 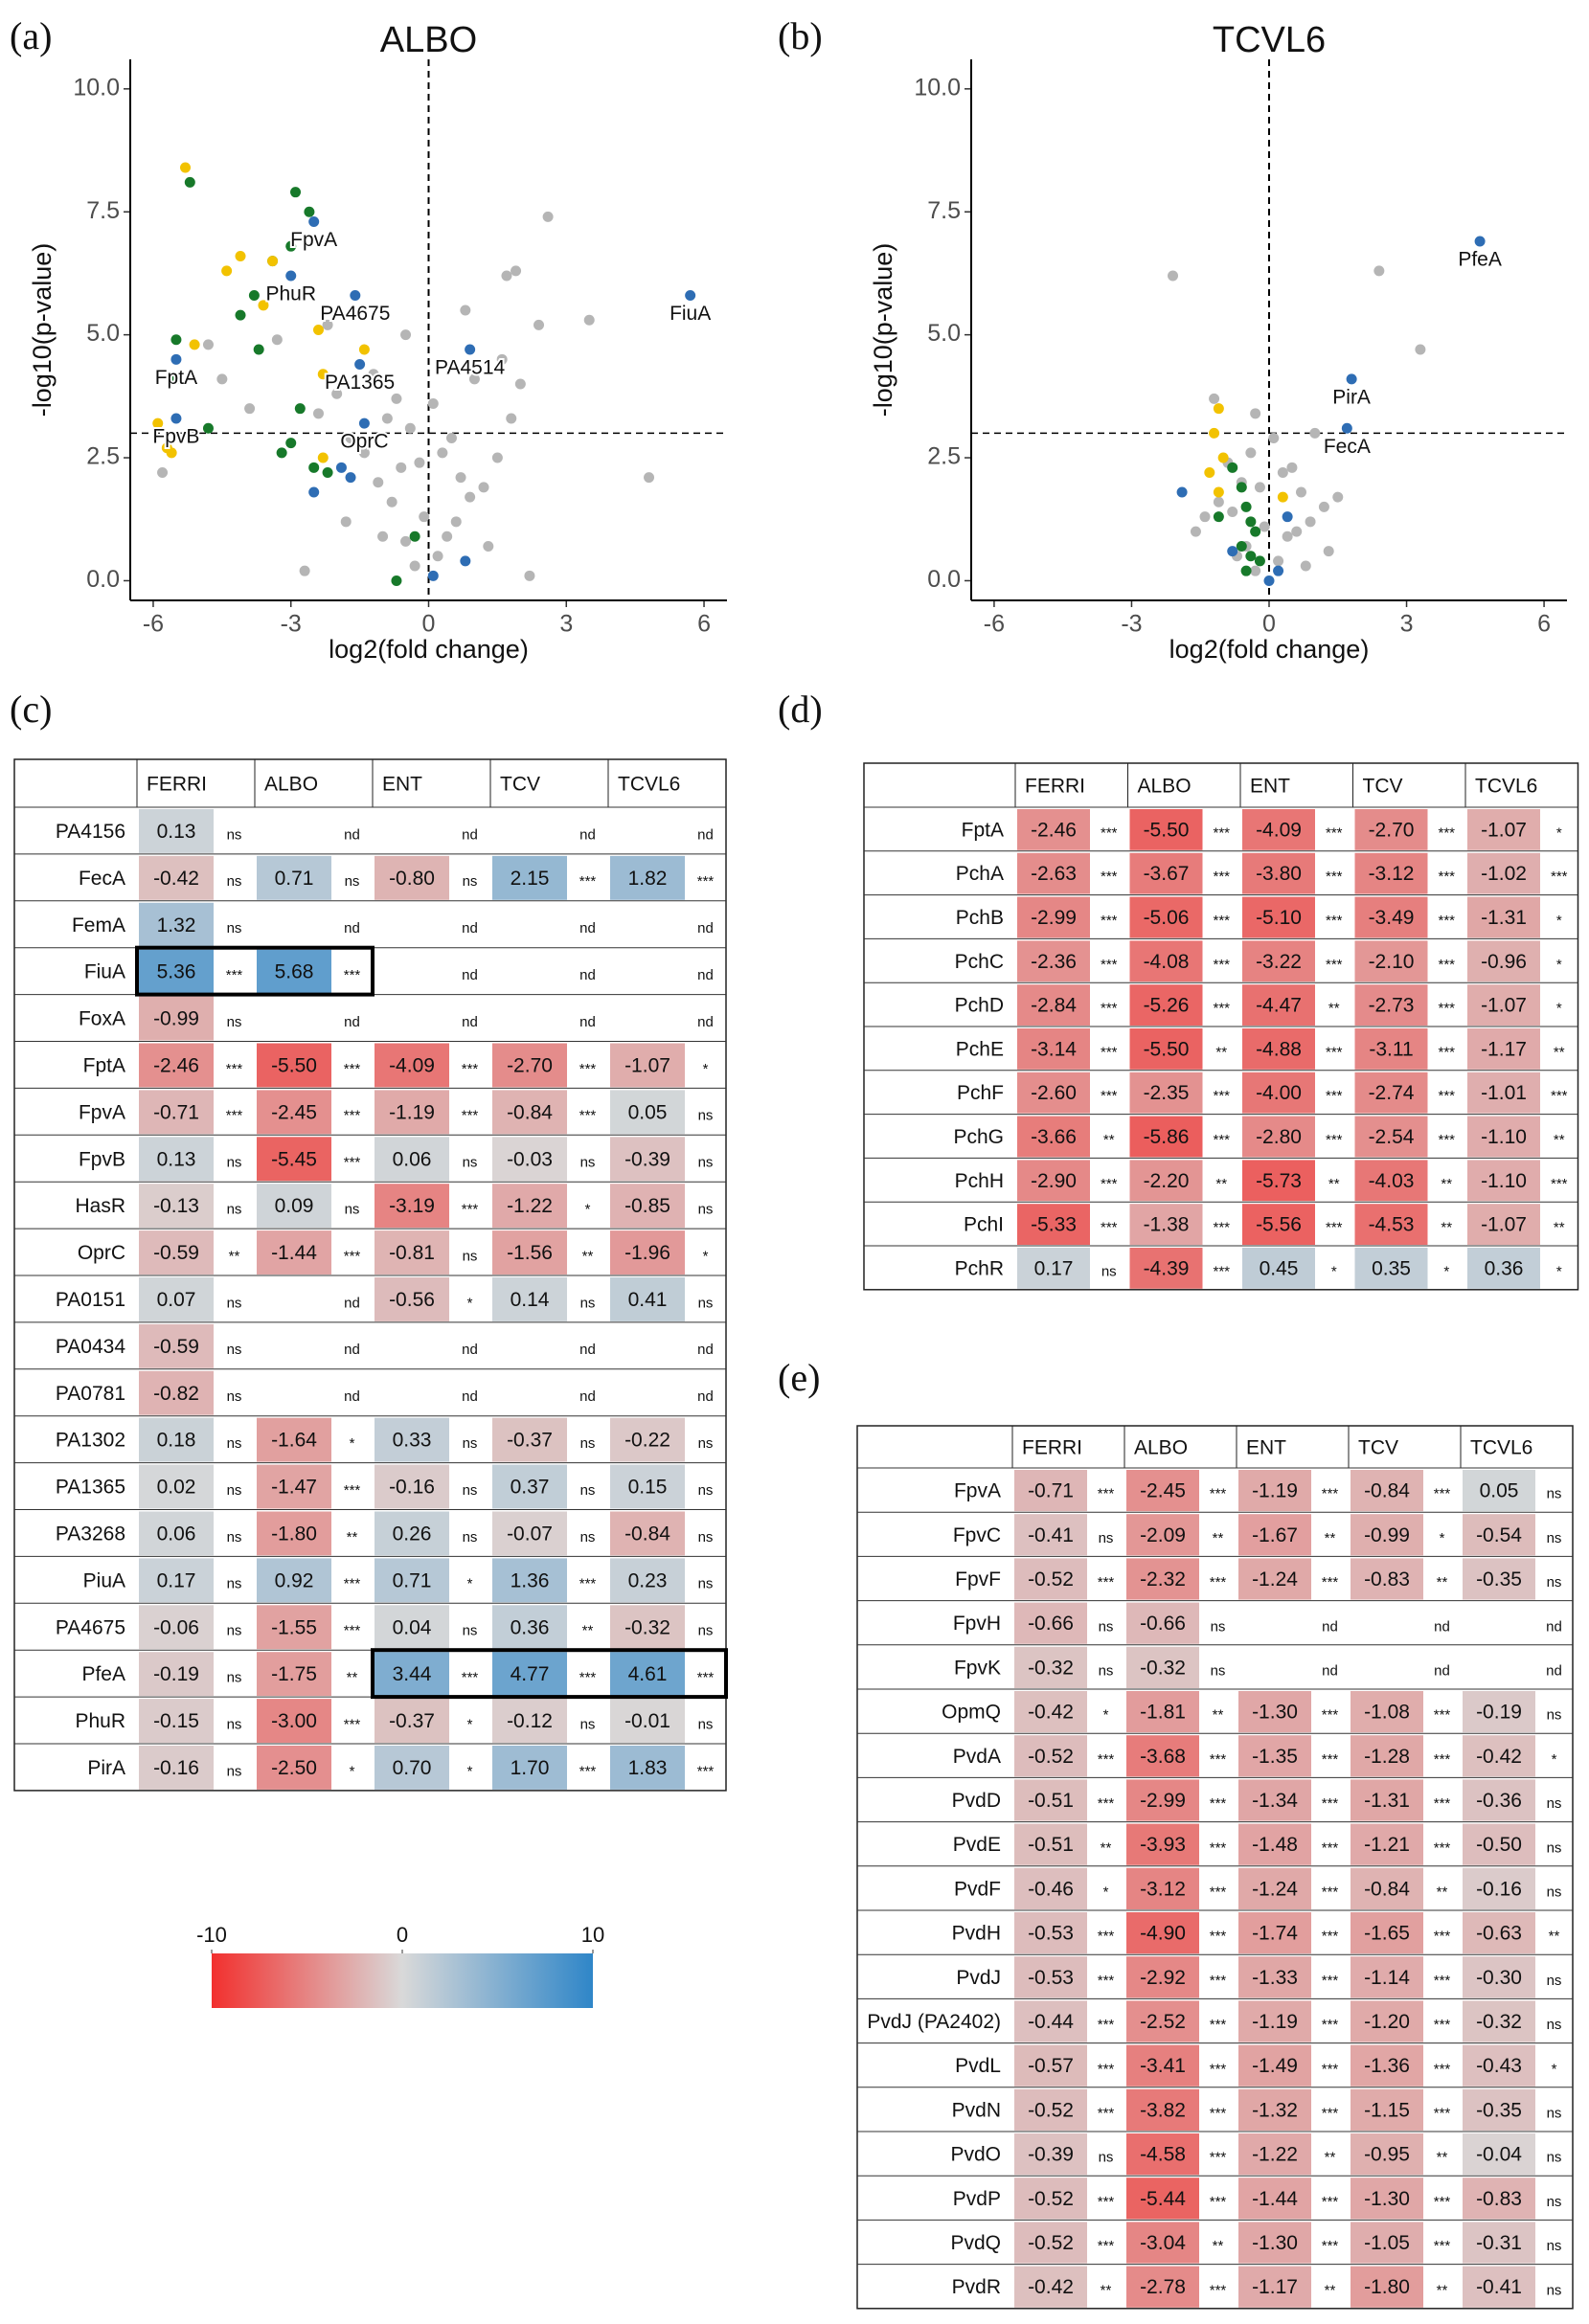 What do you see at coordinates (530, 1300) in the screenshot?
I see `cell-value: 0.14` at bounding box center [530, 1300].